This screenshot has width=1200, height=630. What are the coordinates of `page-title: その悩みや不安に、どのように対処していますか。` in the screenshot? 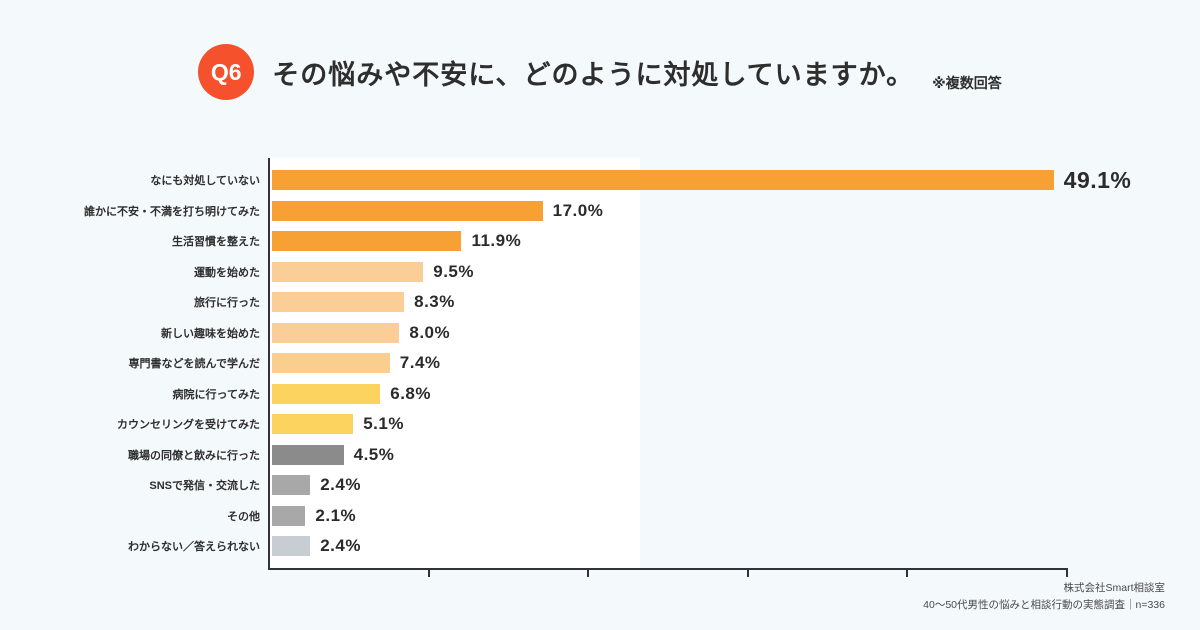 It's located at (593, 74).